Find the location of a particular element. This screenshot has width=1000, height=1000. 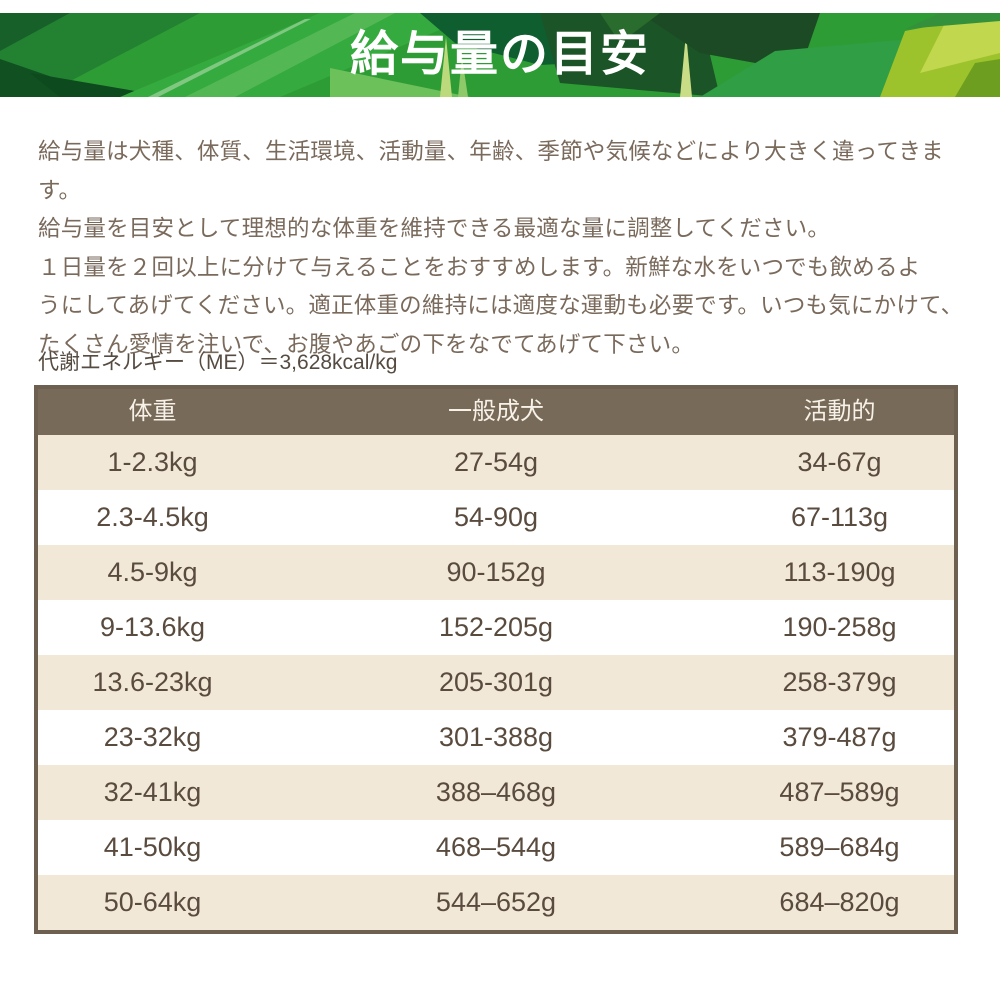

active-amount-cell: 113-190g is located at coordinates (839, 572).